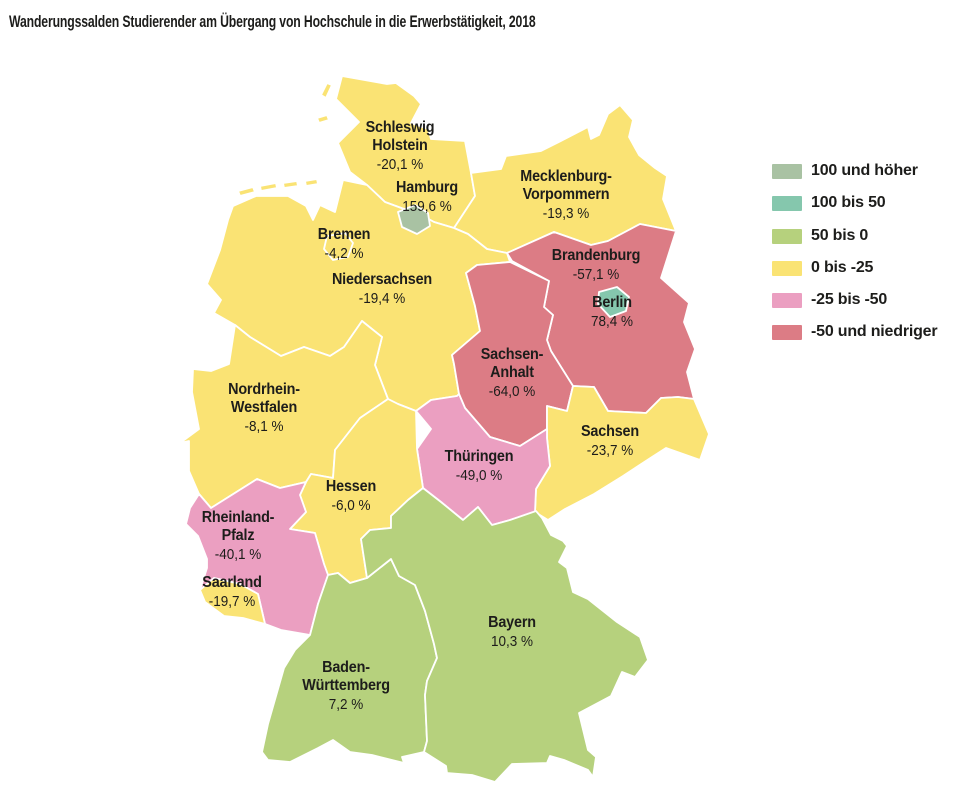 The height and width of the screenshot is (795, 960). I want to click on state-label-bayern: Bayern 10,3 %, so click(512, 633).